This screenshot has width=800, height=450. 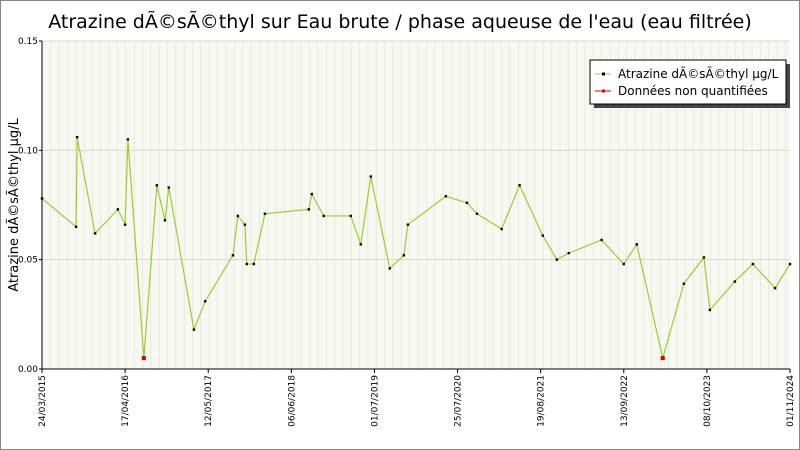 I want to click on x-tick-label: 24/03/2015, so click(x=43, y=401).